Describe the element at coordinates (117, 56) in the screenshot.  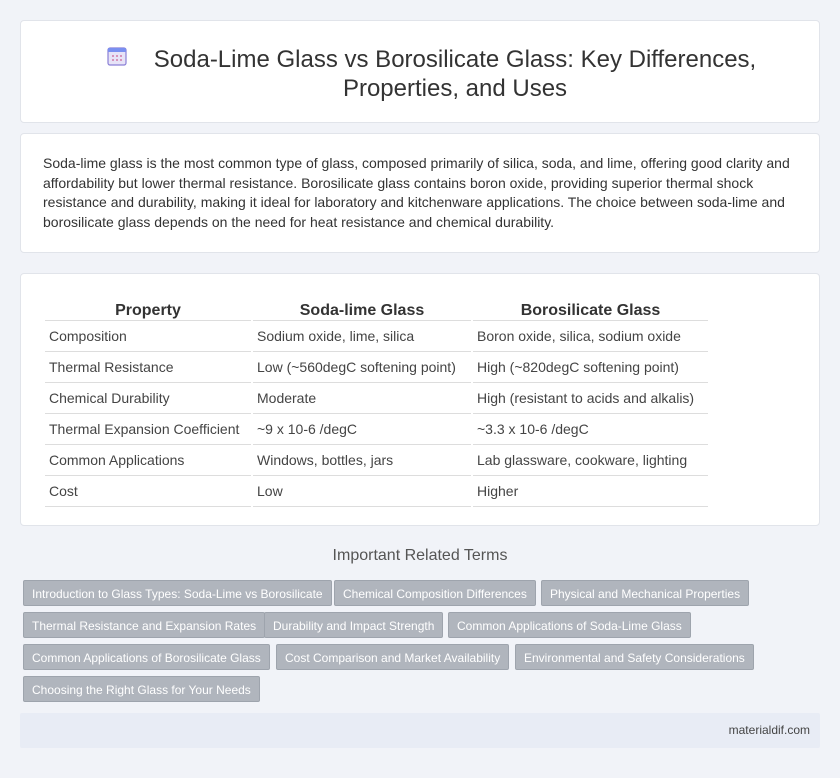
I see `calendar-icon` at that location.